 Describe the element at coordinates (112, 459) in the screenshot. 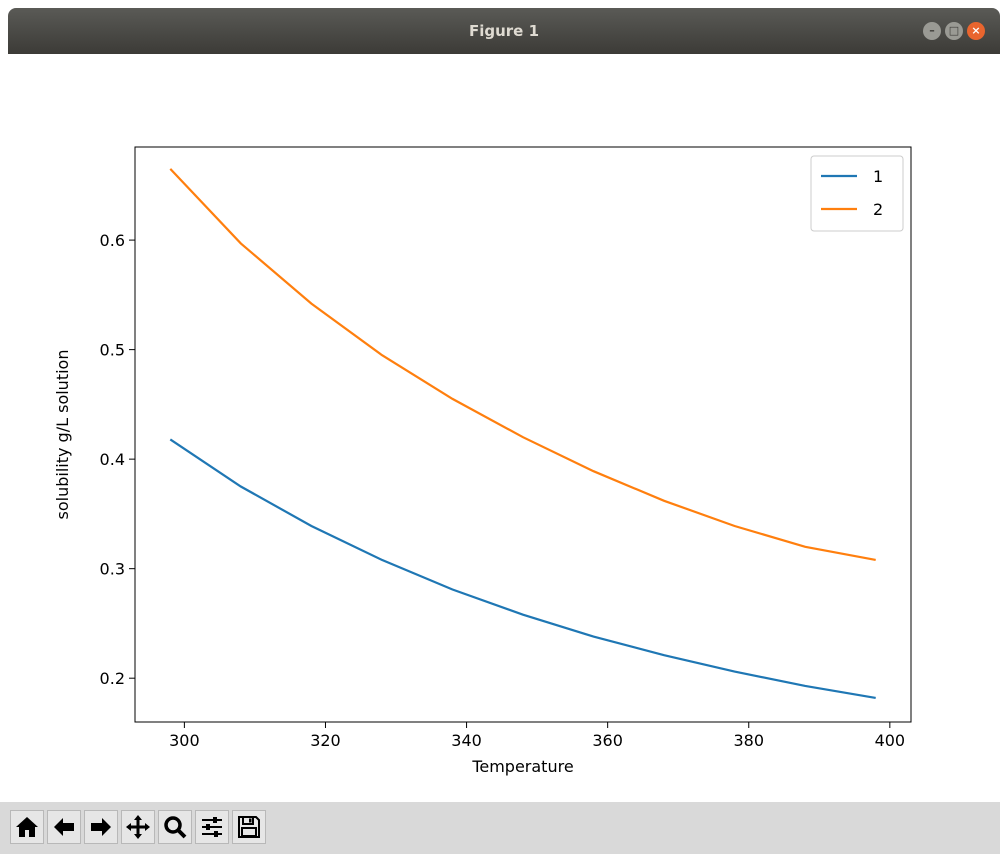

I see `y-tick-label-2: 0.4` at that location.